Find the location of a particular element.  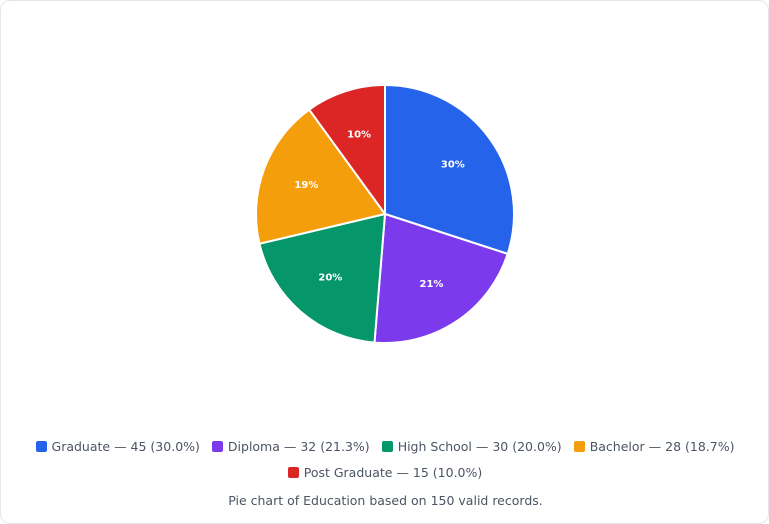

legend-label: Post Graduate — 15 (10.0%) is located at coordinates (393, 472).